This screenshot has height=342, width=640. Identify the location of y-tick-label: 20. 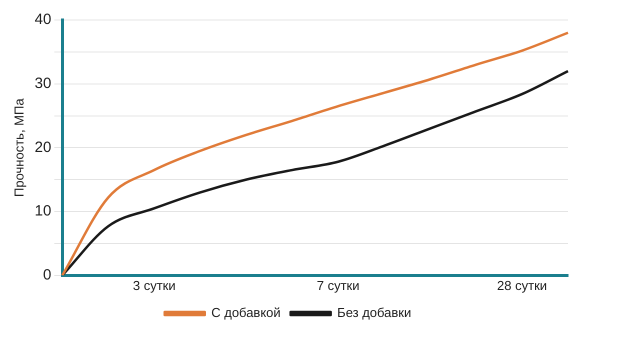
(43, 147).